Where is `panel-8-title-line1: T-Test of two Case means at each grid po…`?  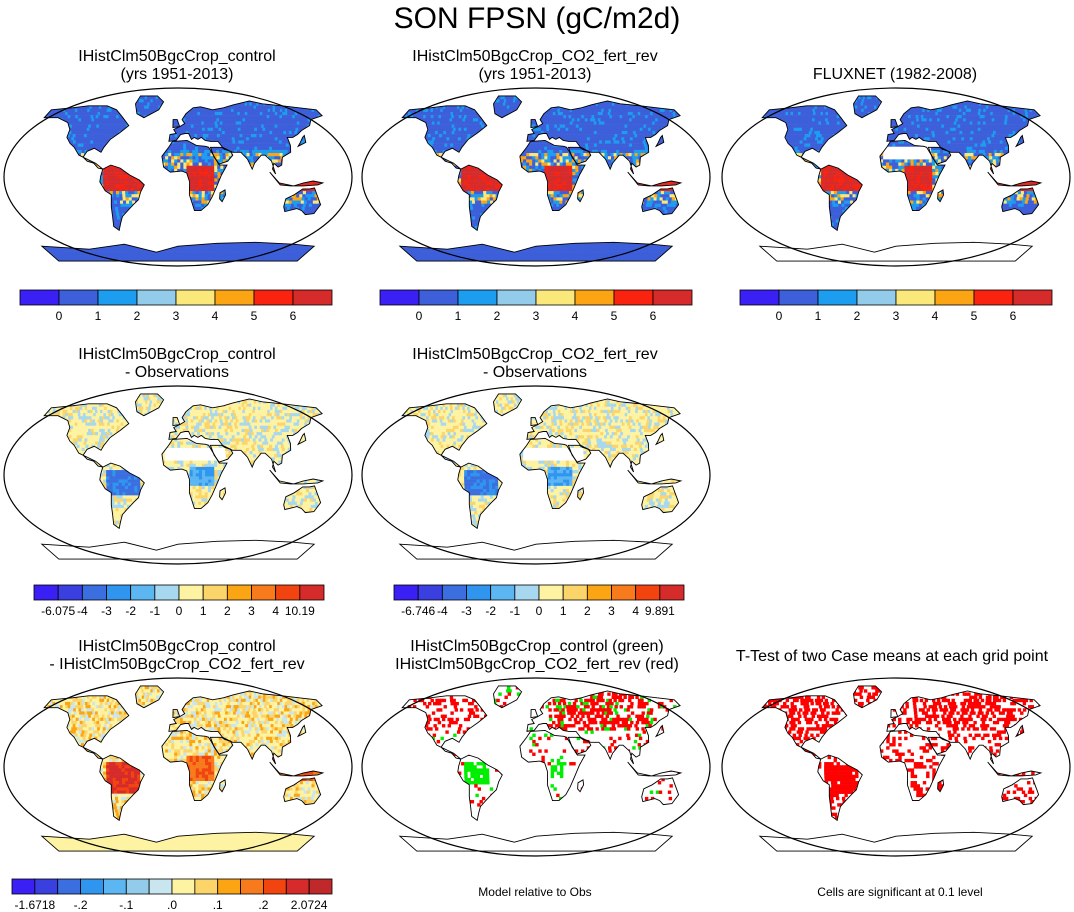
panel-8-title-line1: T-Test of two Case means at each grid po… is located at coordinates (892, 657).